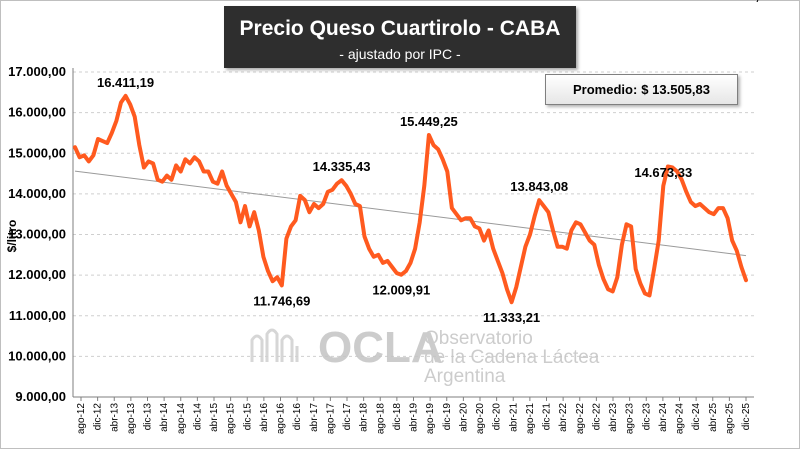  Describe the element at coordinates (380, 419) in the screenshot. I see `x-tick-label: ago-18` at that location.